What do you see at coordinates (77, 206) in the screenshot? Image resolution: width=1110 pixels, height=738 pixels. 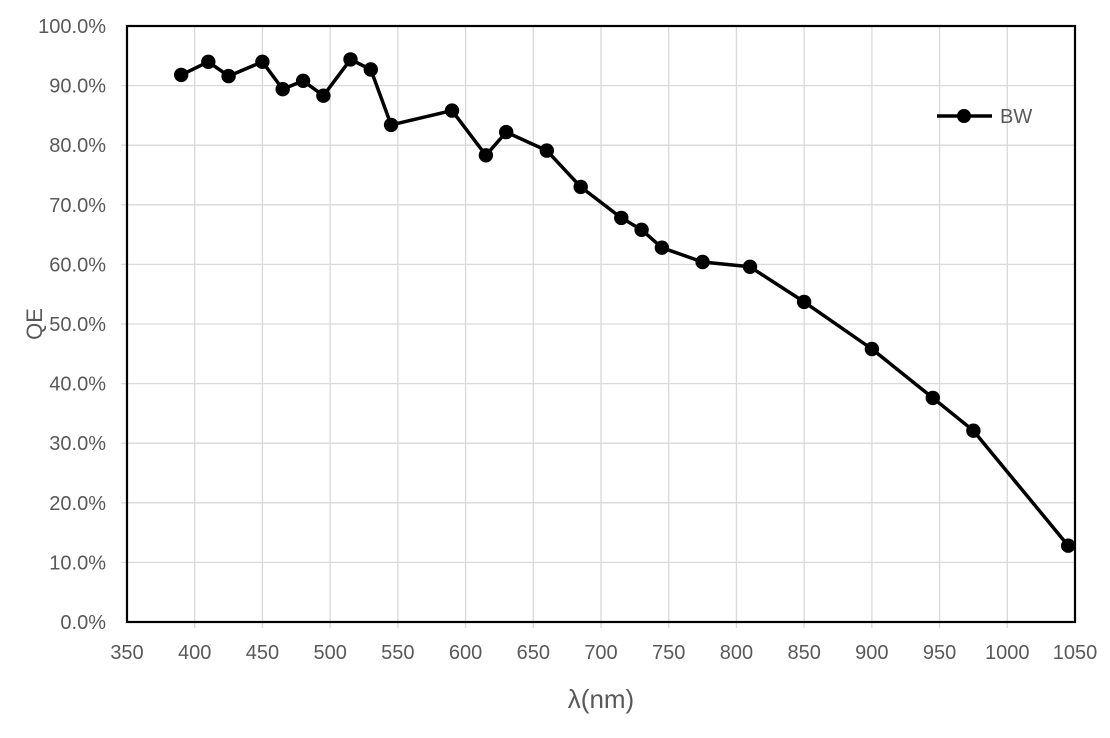 I see `y-tick-label-70: 70.0%` at bounding box center [77, 206].